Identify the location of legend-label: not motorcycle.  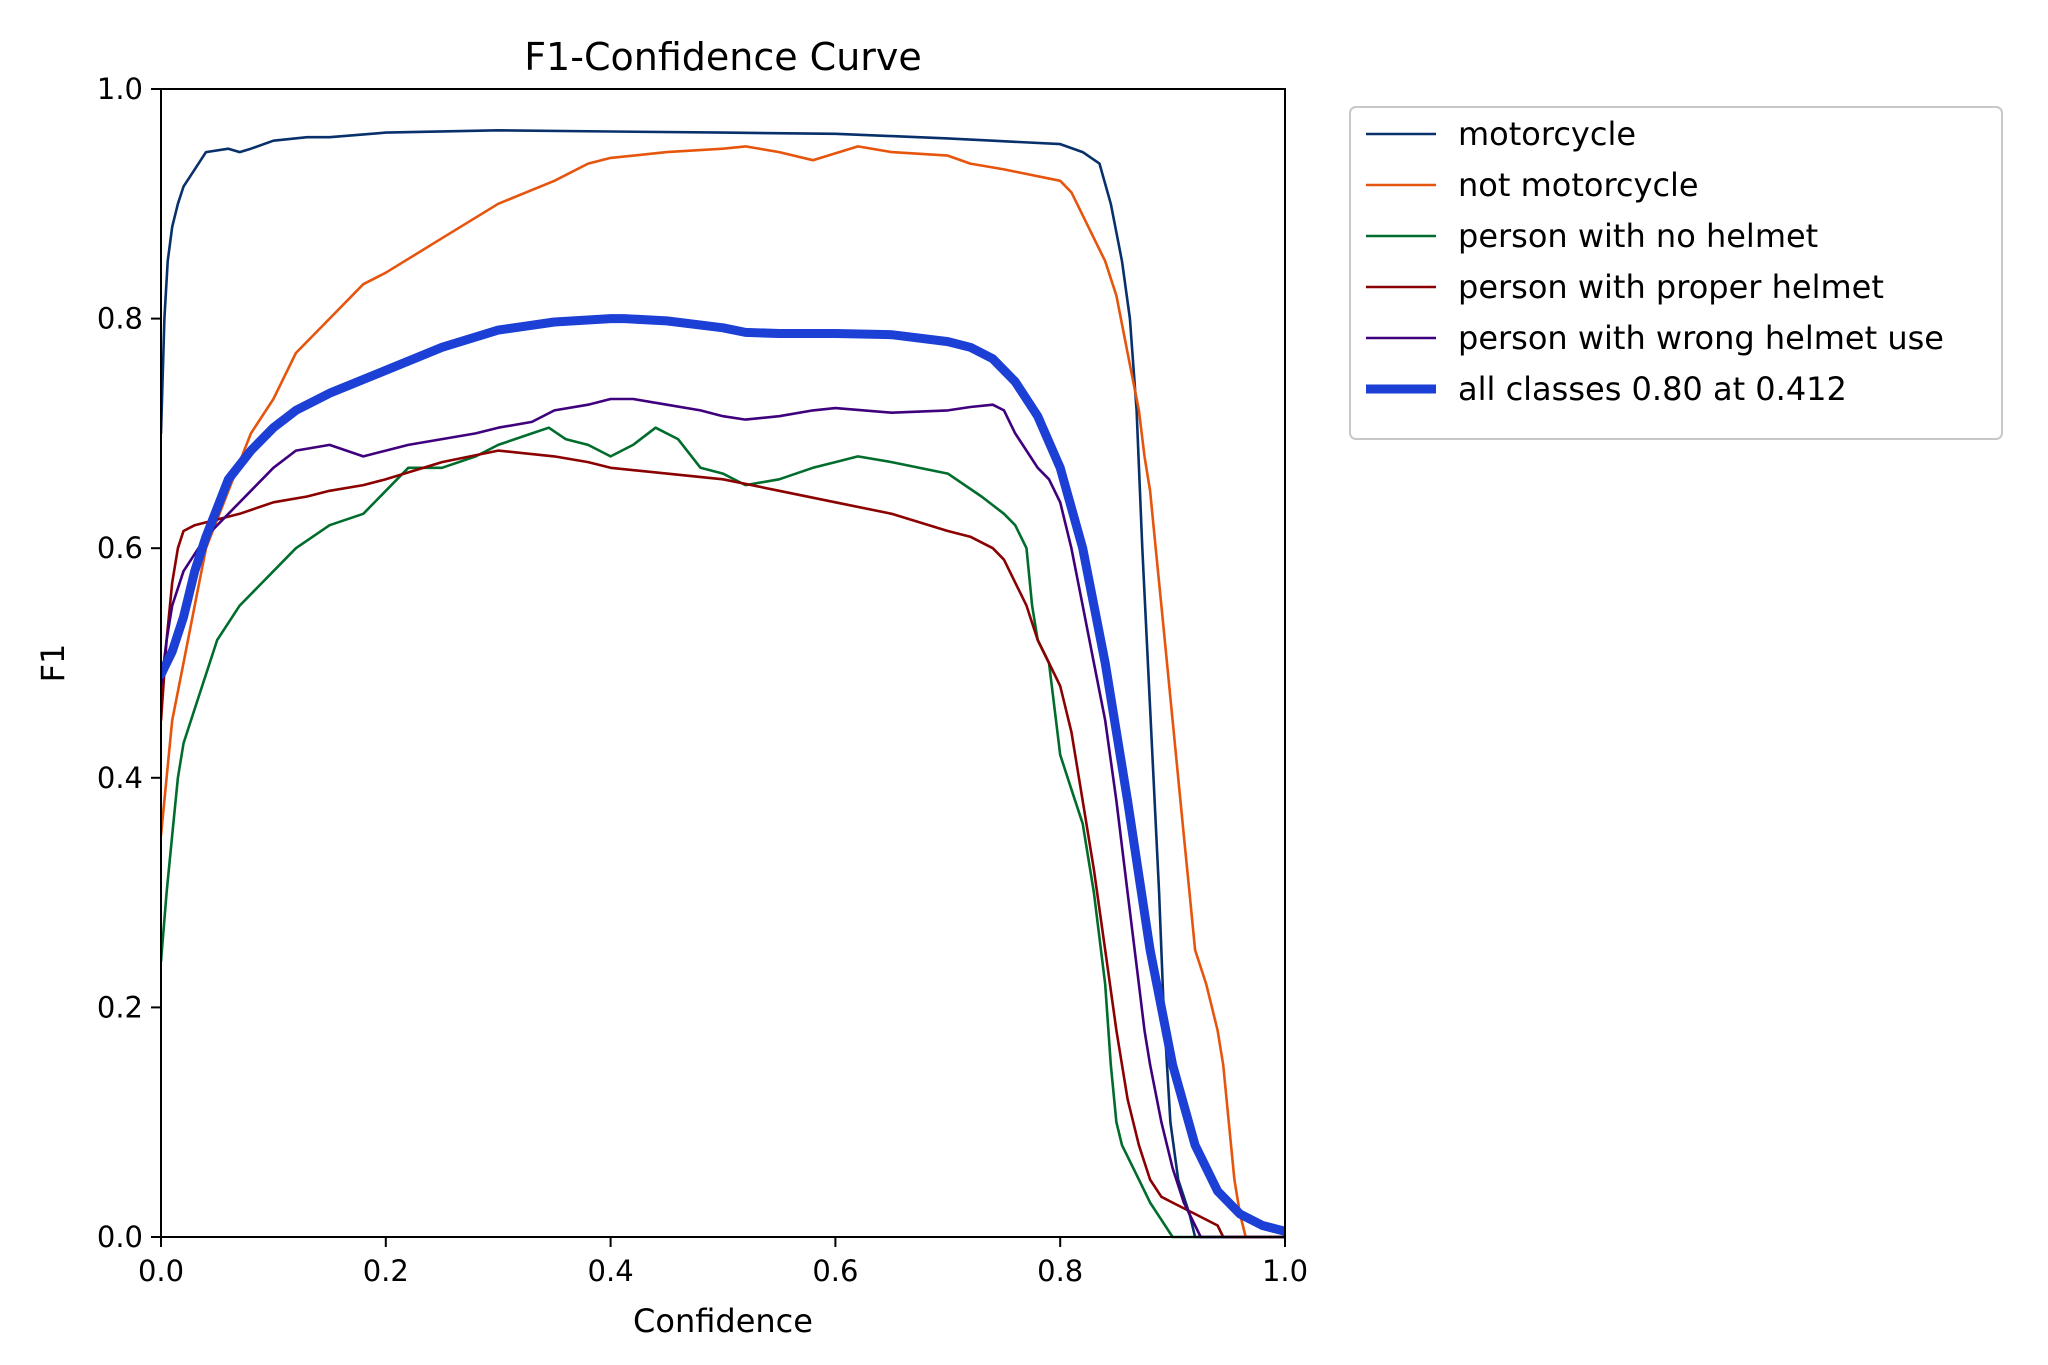
(1578, 185).